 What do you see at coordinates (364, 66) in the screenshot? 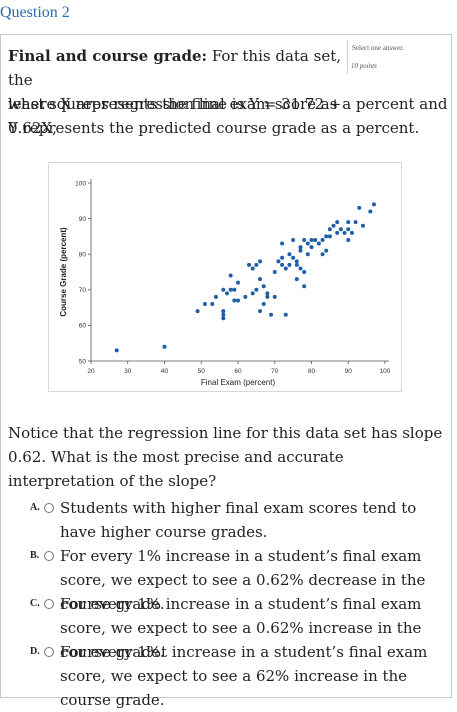
I see `points-label: 10 points` at bounding box center [364, 66].